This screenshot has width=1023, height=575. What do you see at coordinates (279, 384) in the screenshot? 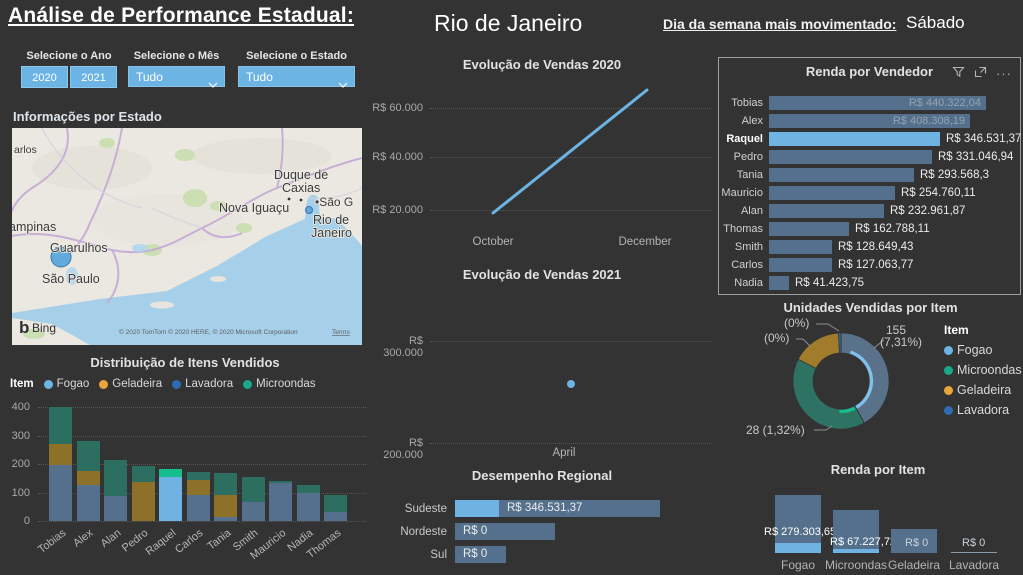
I see `legend-item-microondas: Microondas` at bounding box center [279, 384].